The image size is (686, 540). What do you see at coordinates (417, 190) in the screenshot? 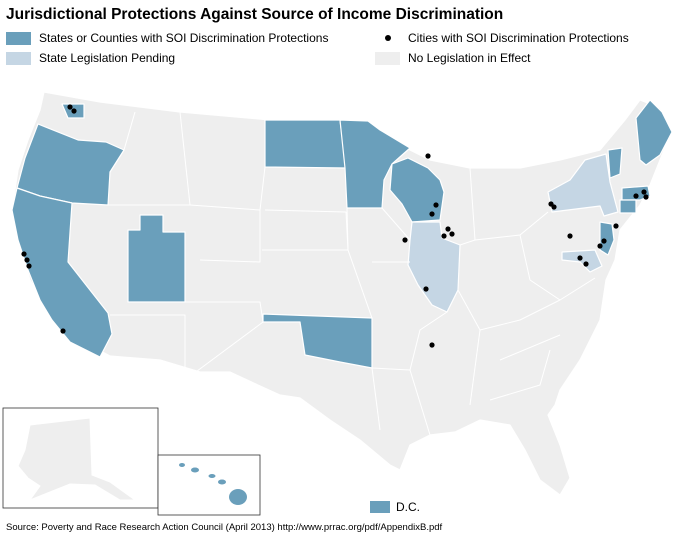
I see `state-wisconsin` at bounding box center [417, 190].